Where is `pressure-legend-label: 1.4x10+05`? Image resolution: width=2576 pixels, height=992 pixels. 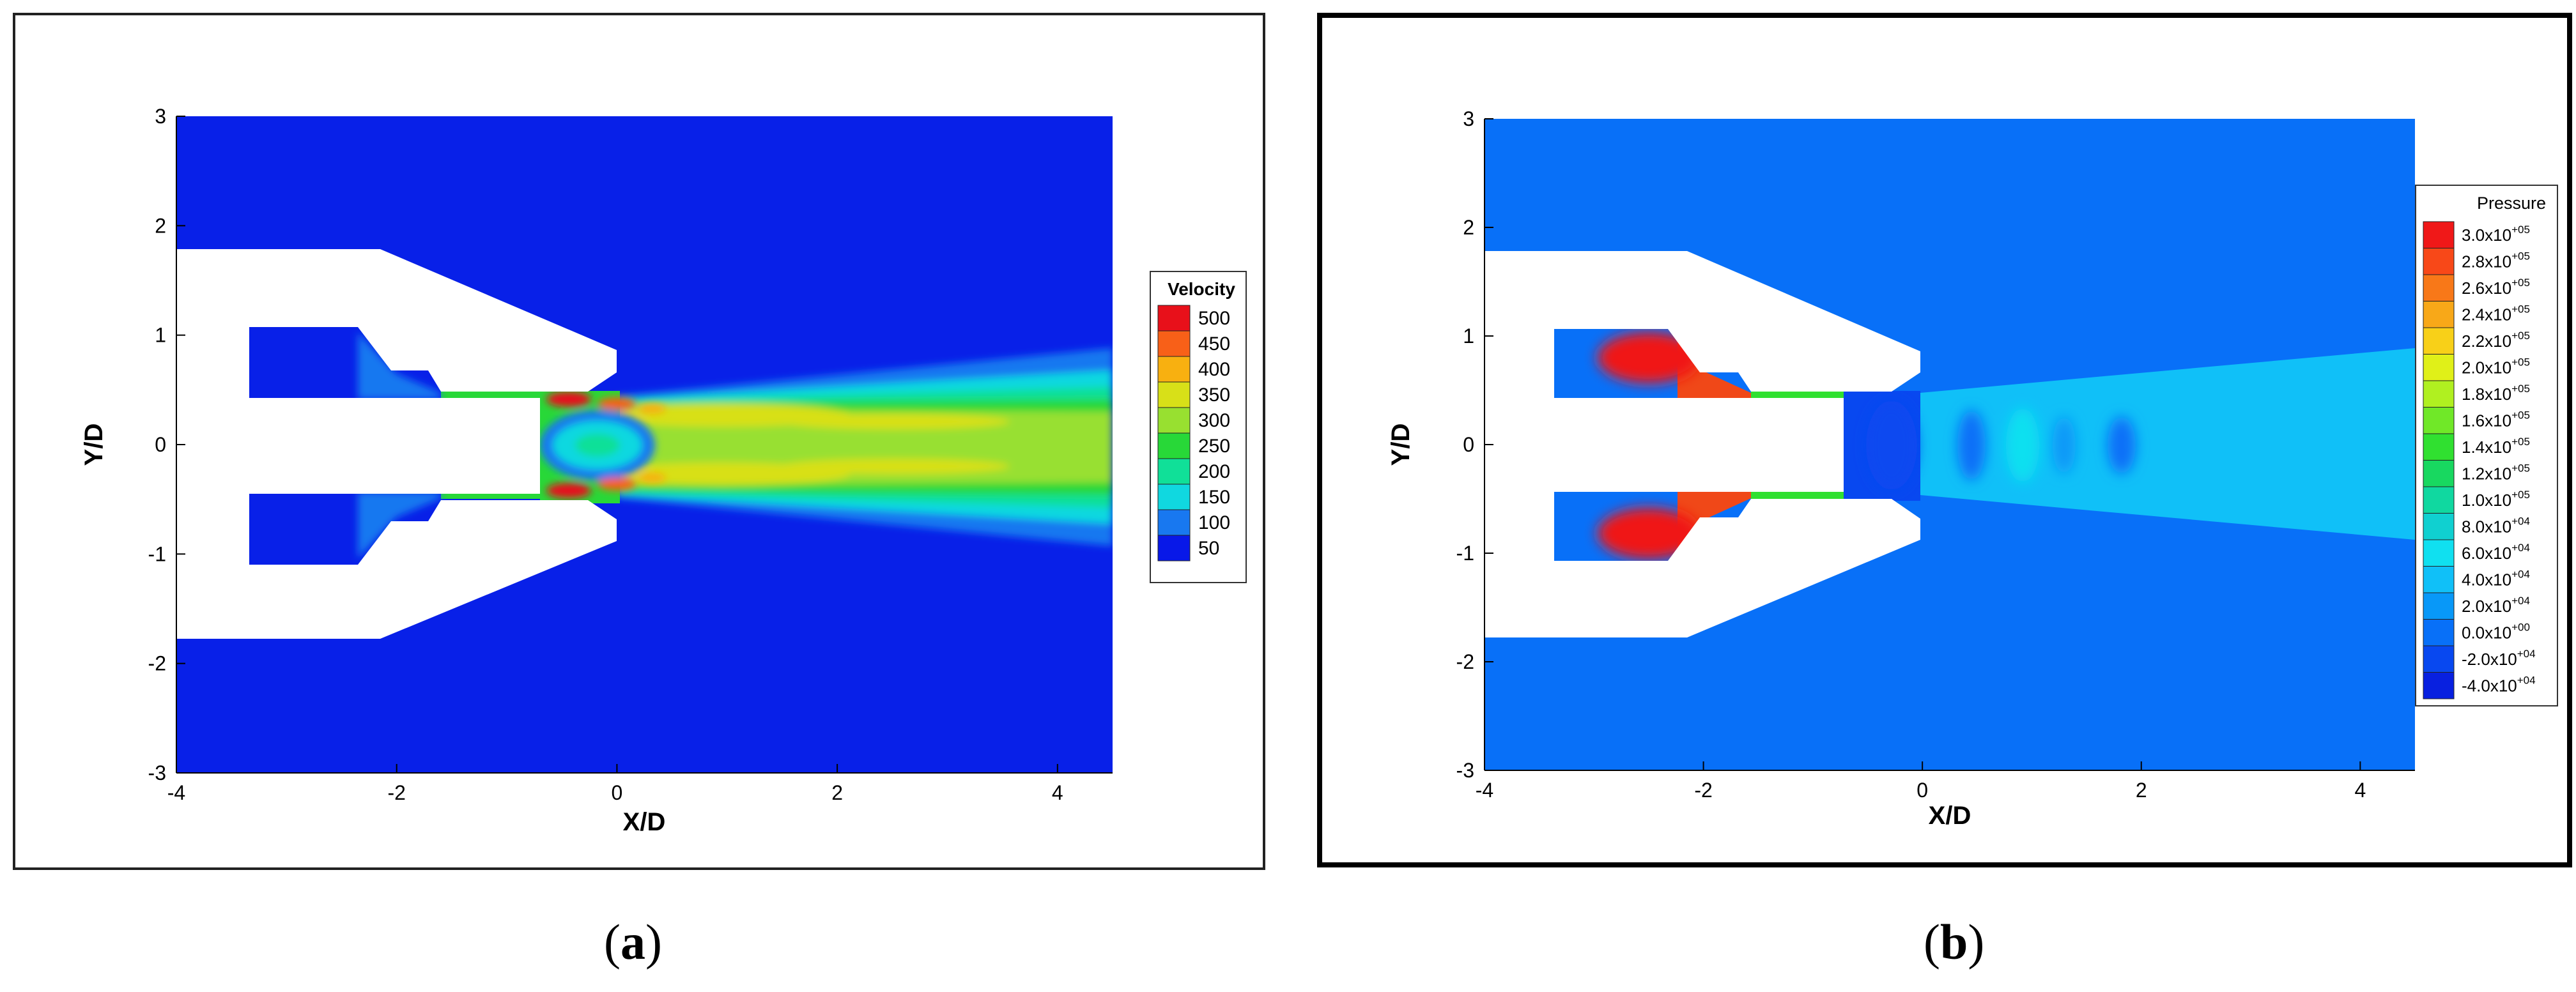 pressure-legend-label: 1.4x10+05 is located at coordinates (2496, 446).